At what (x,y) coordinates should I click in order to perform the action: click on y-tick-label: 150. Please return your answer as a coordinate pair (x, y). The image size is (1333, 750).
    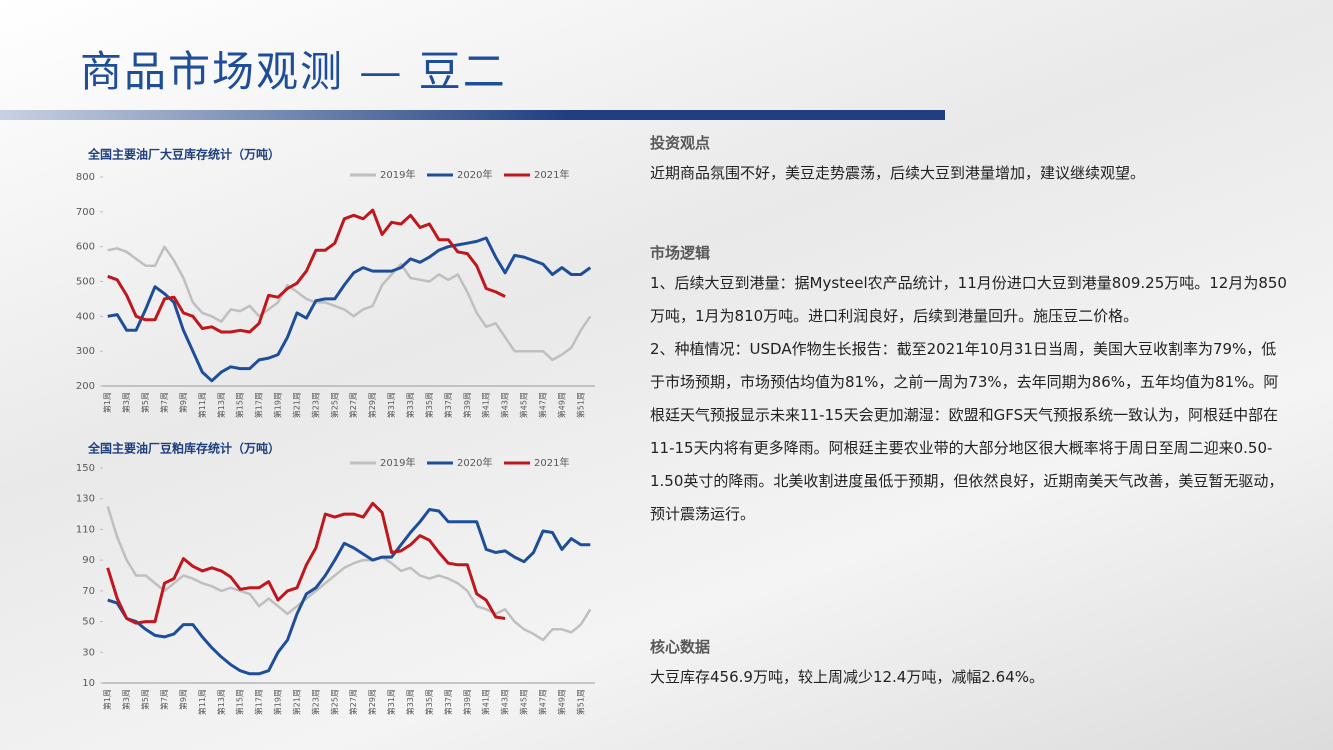
    Looking at the image, I should click on (85, 468).